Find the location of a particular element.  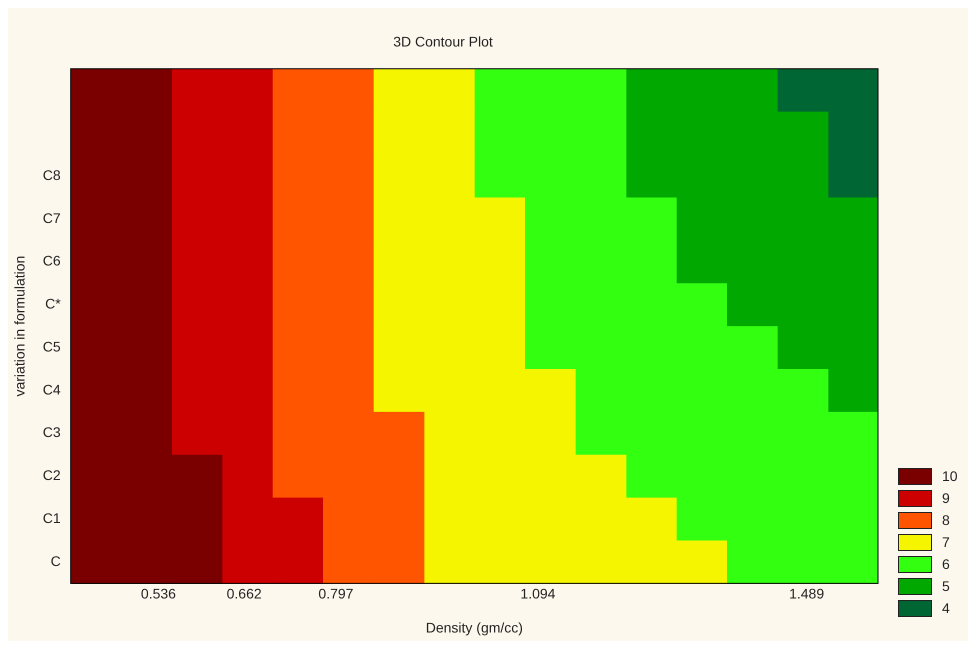

y-tick-label: C6 is located at coordinates (51, 260).